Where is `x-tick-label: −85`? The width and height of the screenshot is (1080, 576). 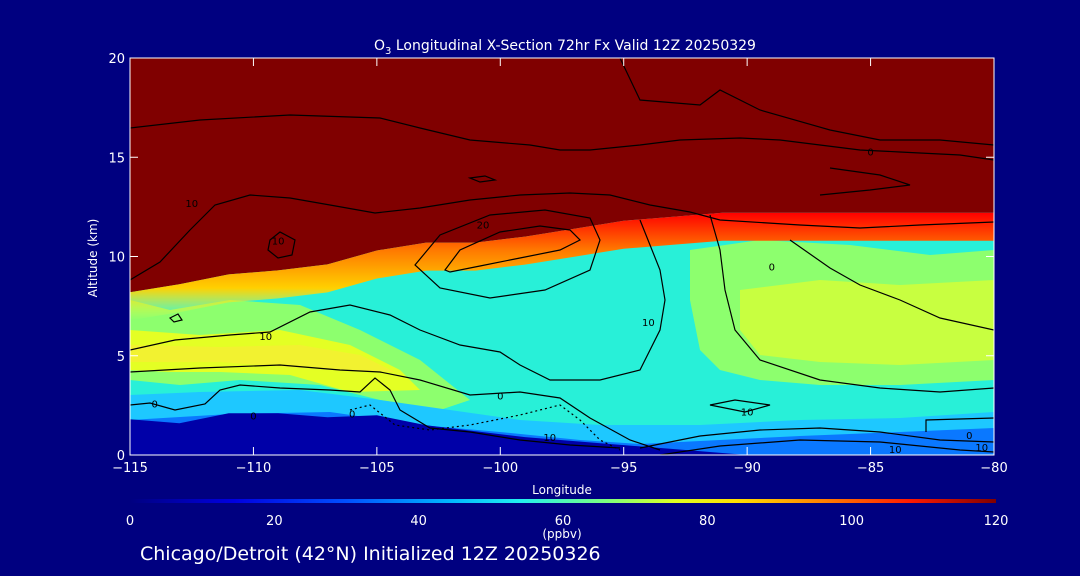
x-tick-label: −85 is located at coordinates (870, 468).